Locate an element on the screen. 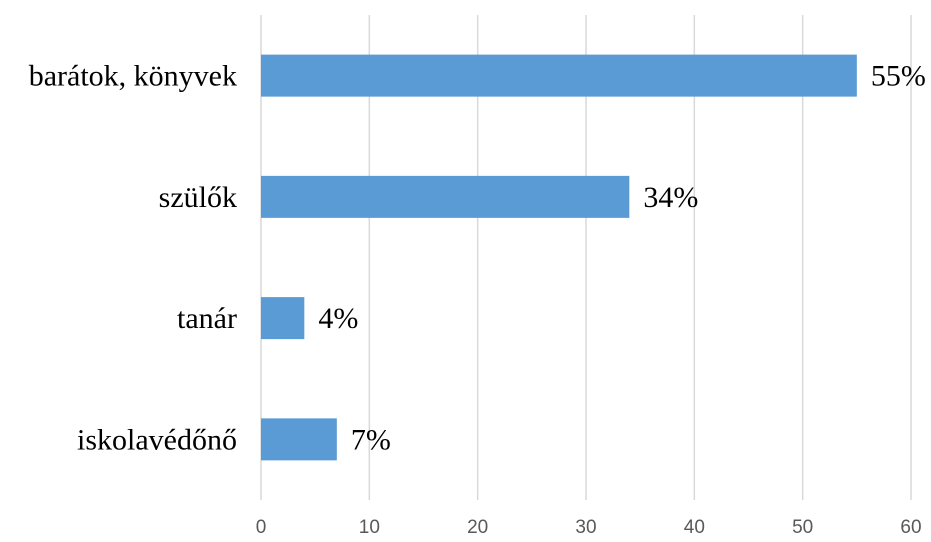 Image resolution: width=931 pixels, height=542 pixels. x-tick-label: 50 is located at coordinates (802, 527).